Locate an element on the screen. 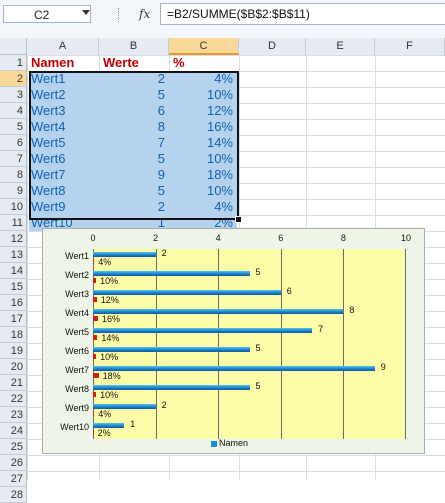  cell-name: Wert6 is located at coordinates (64, 159).